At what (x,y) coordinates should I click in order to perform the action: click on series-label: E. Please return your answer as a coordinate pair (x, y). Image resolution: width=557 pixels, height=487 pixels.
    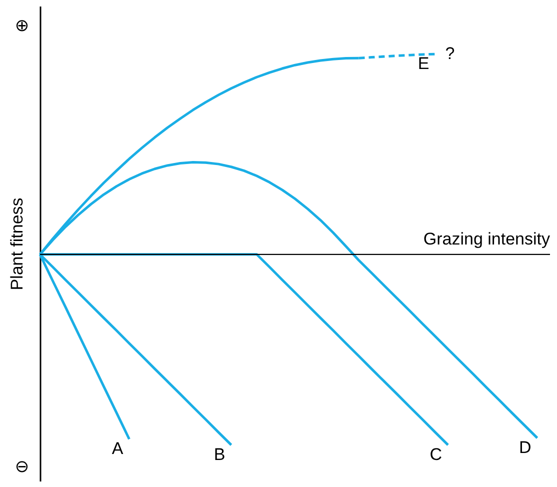
    Looking at the image, I should click on (424, 64).